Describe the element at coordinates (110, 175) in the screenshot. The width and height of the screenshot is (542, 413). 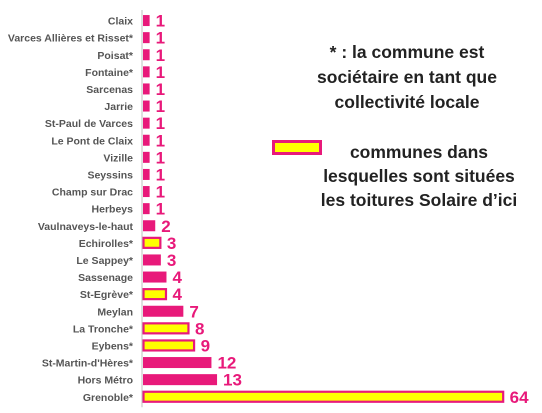
I see `category-label: Seyssins` at that location.